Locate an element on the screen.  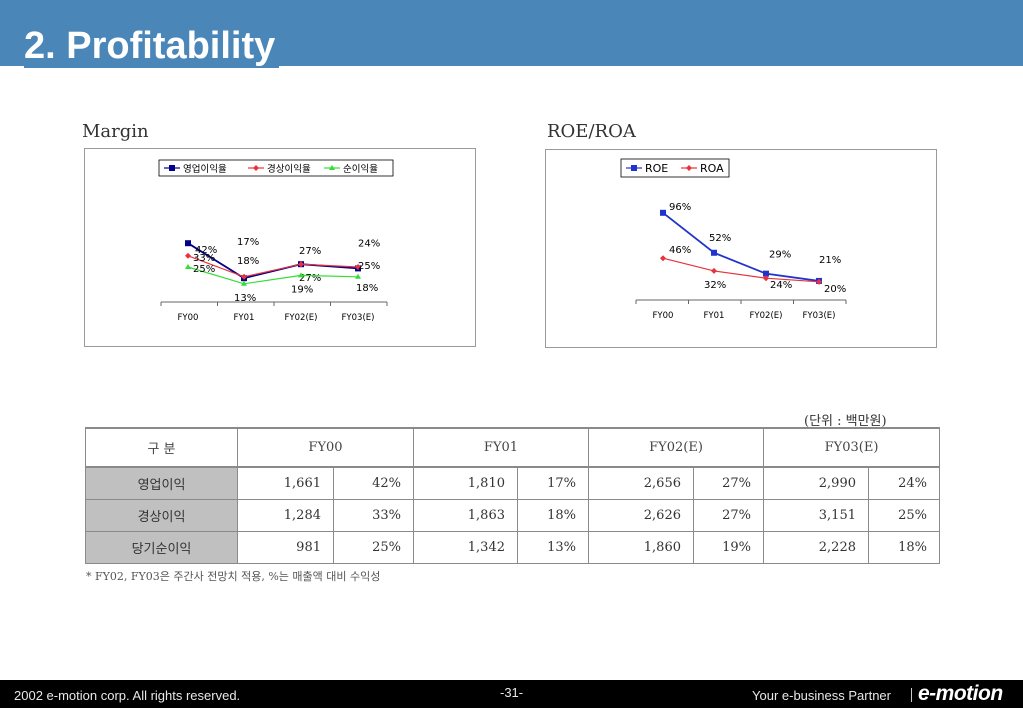
legend-entry: 순이익율 is located at coordinates (360, 169).